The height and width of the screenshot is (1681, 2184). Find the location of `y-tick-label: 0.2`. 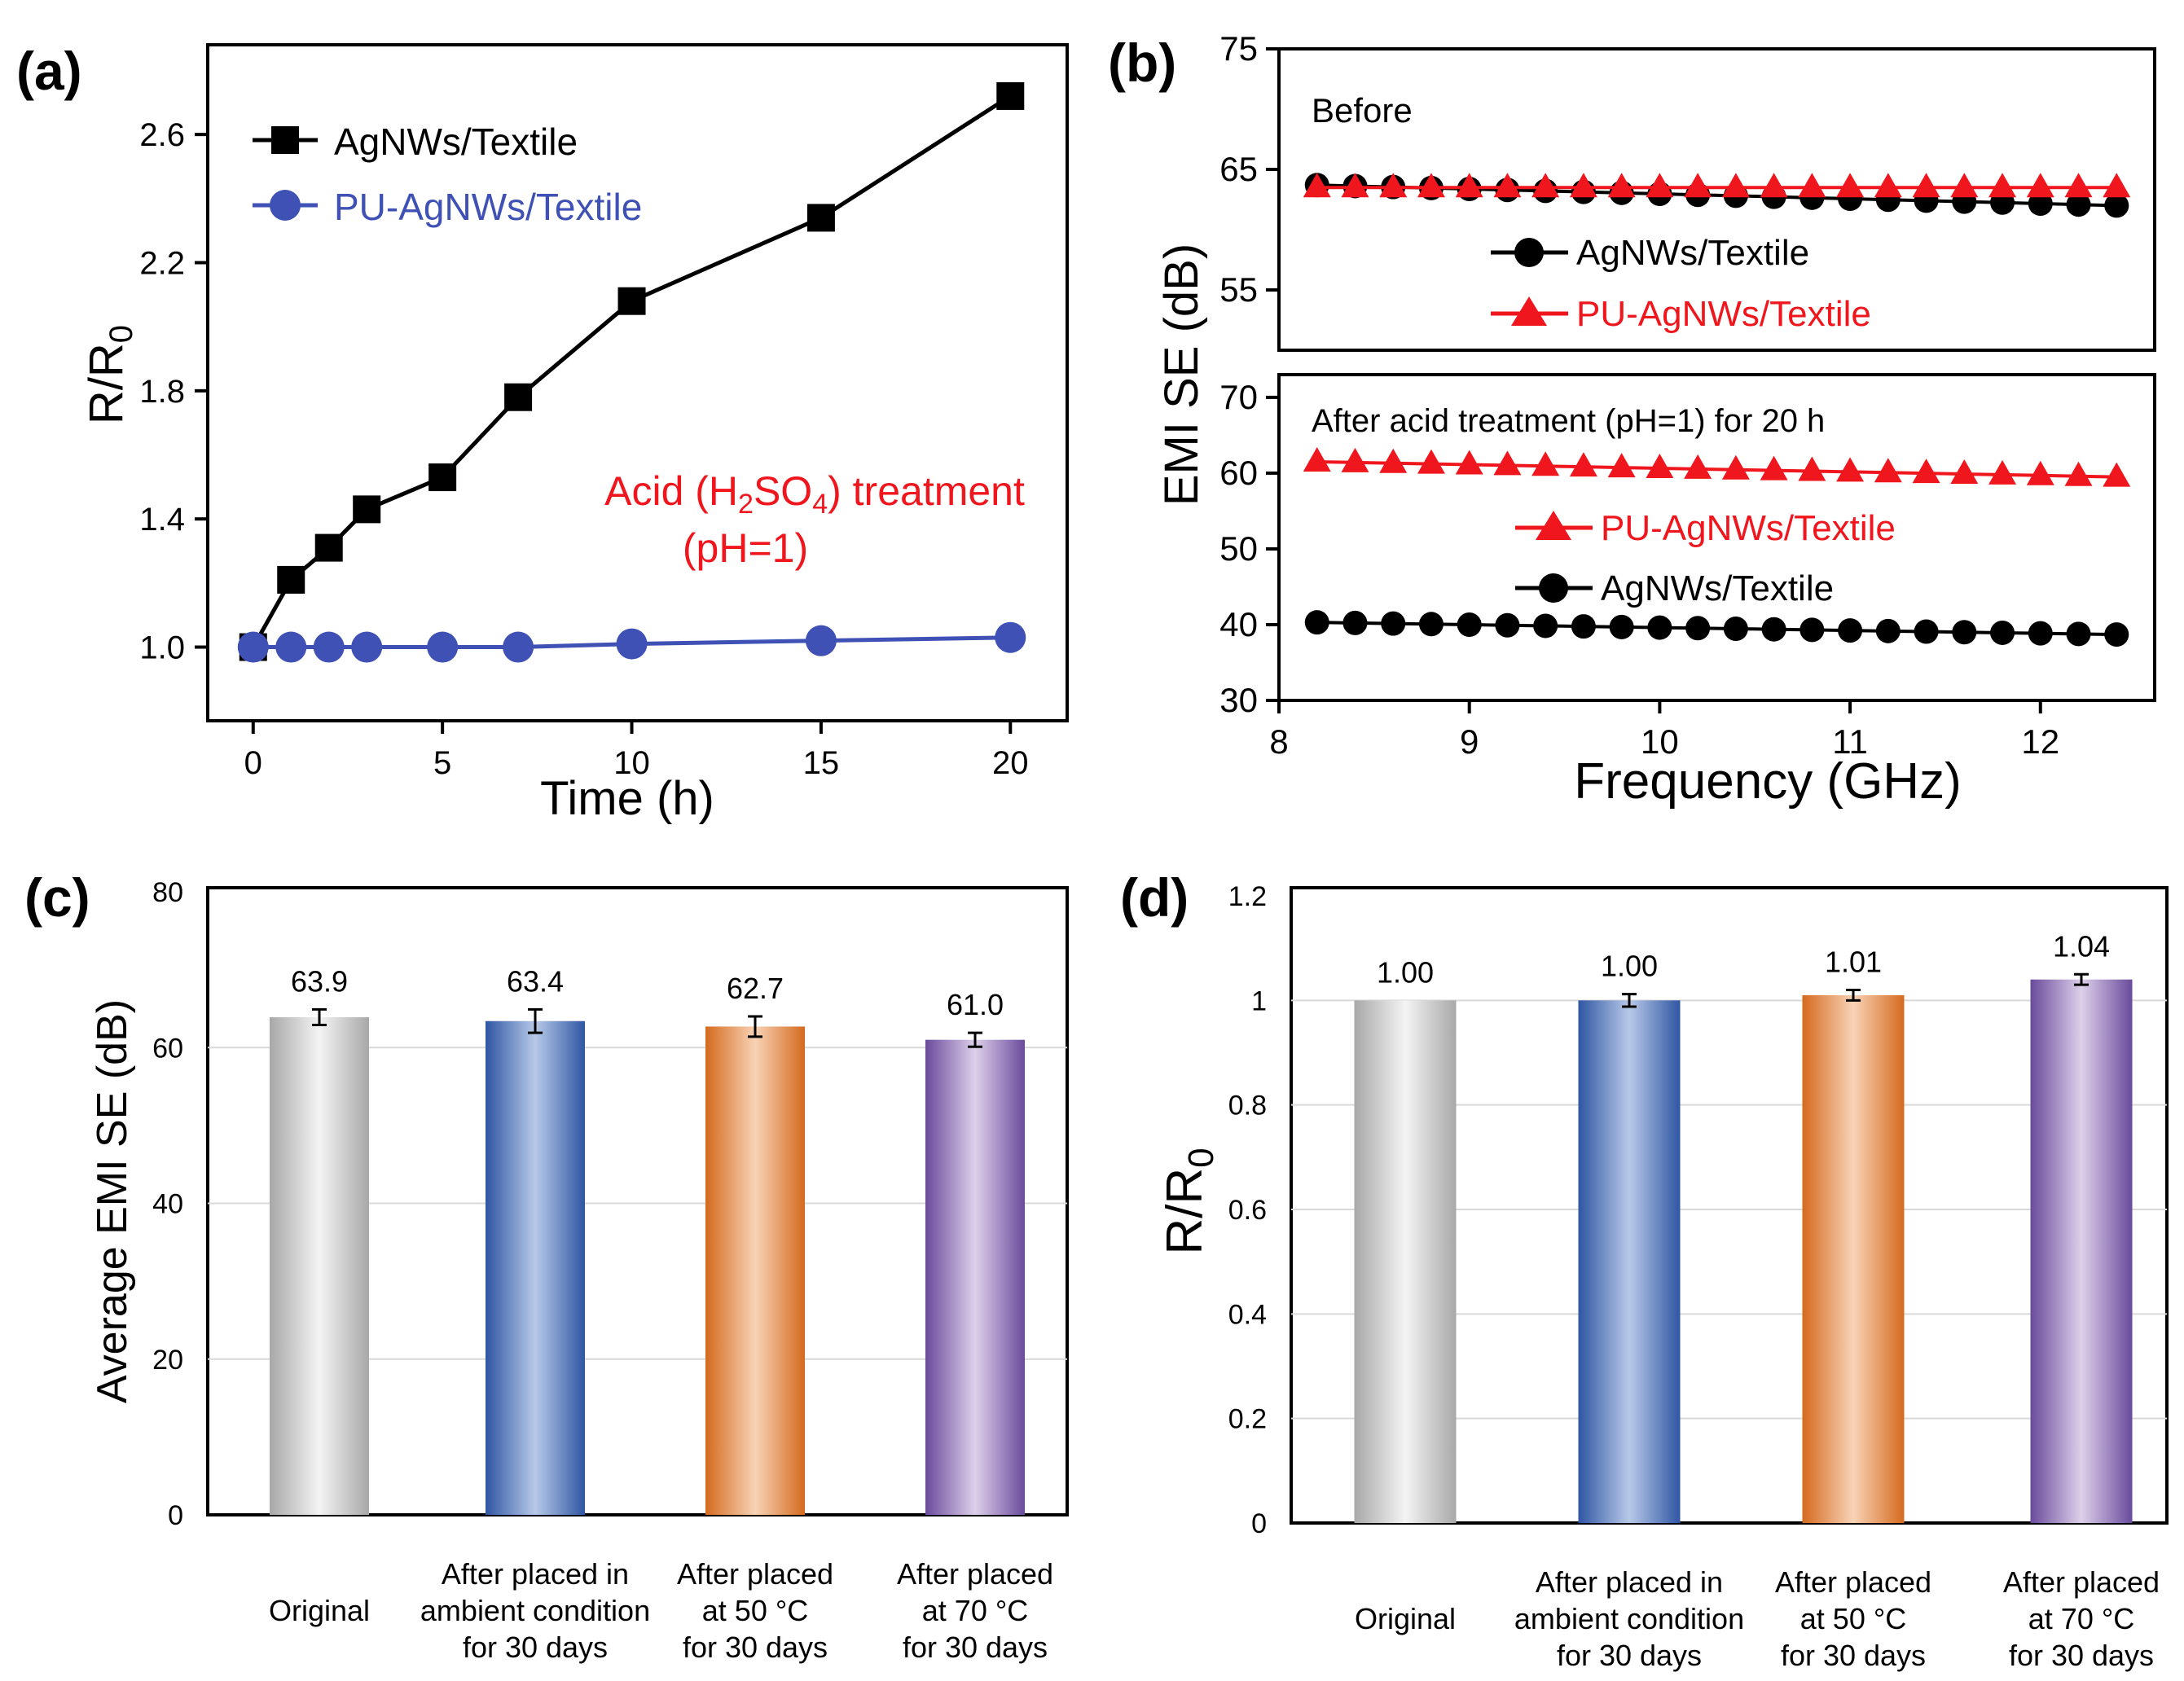

y-tick-label: 0.2 is located at coordinates (1247, 1419).